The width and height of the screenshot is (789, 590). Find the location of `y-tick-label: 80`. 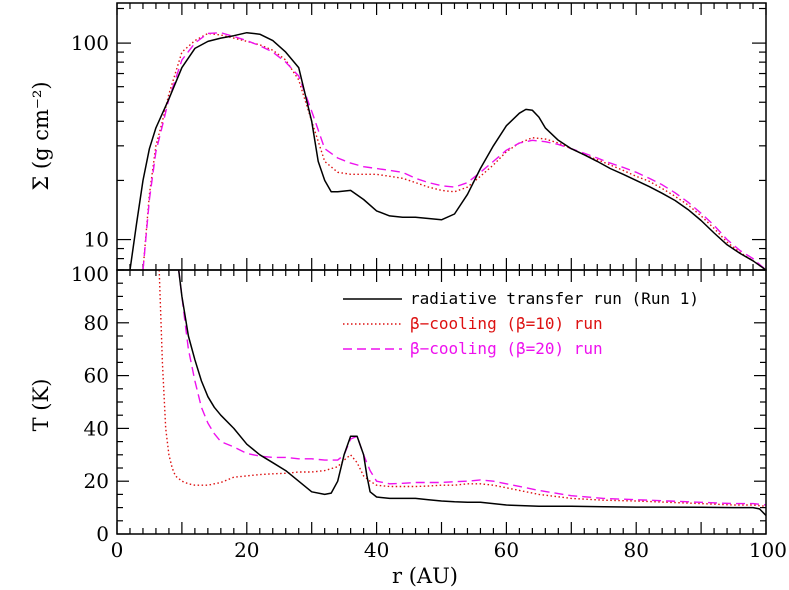

y-tick-label: 80 is located at coordinates (96, 323).